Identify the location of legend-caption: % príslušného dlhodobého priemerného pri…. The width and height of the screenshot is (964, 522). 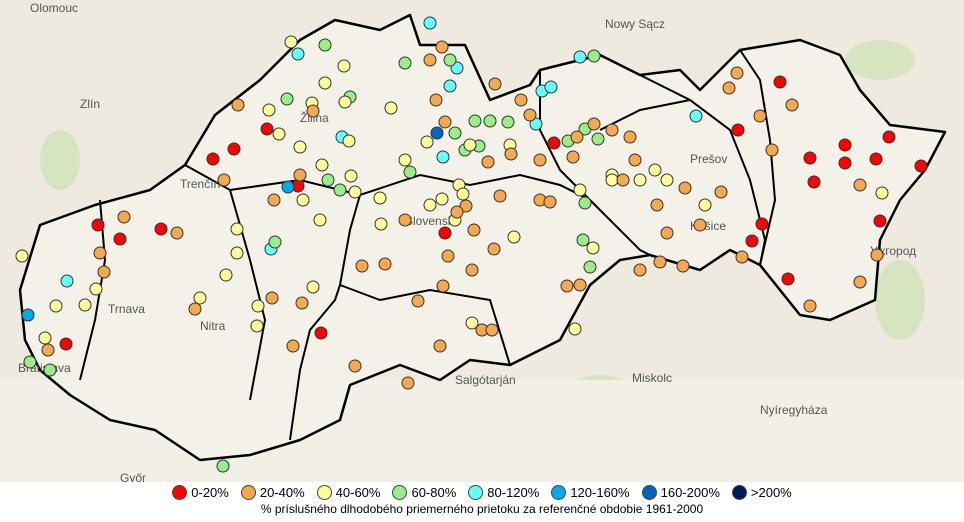
(482, 509).